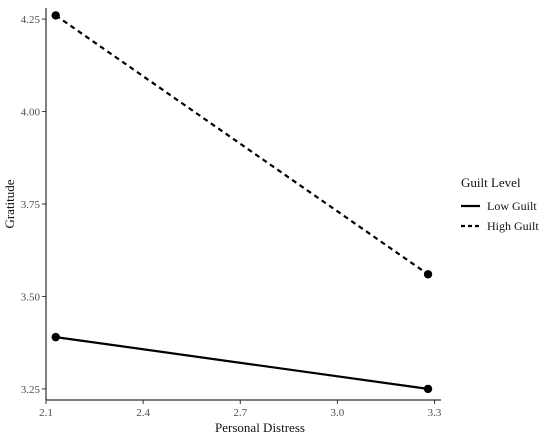 The height and width of the screenshot is (440, 550). What do you see at coordinates (435, 413) in the screenshot?
I see `x-tick-label: 3.3` at bounding box center [435, 413].